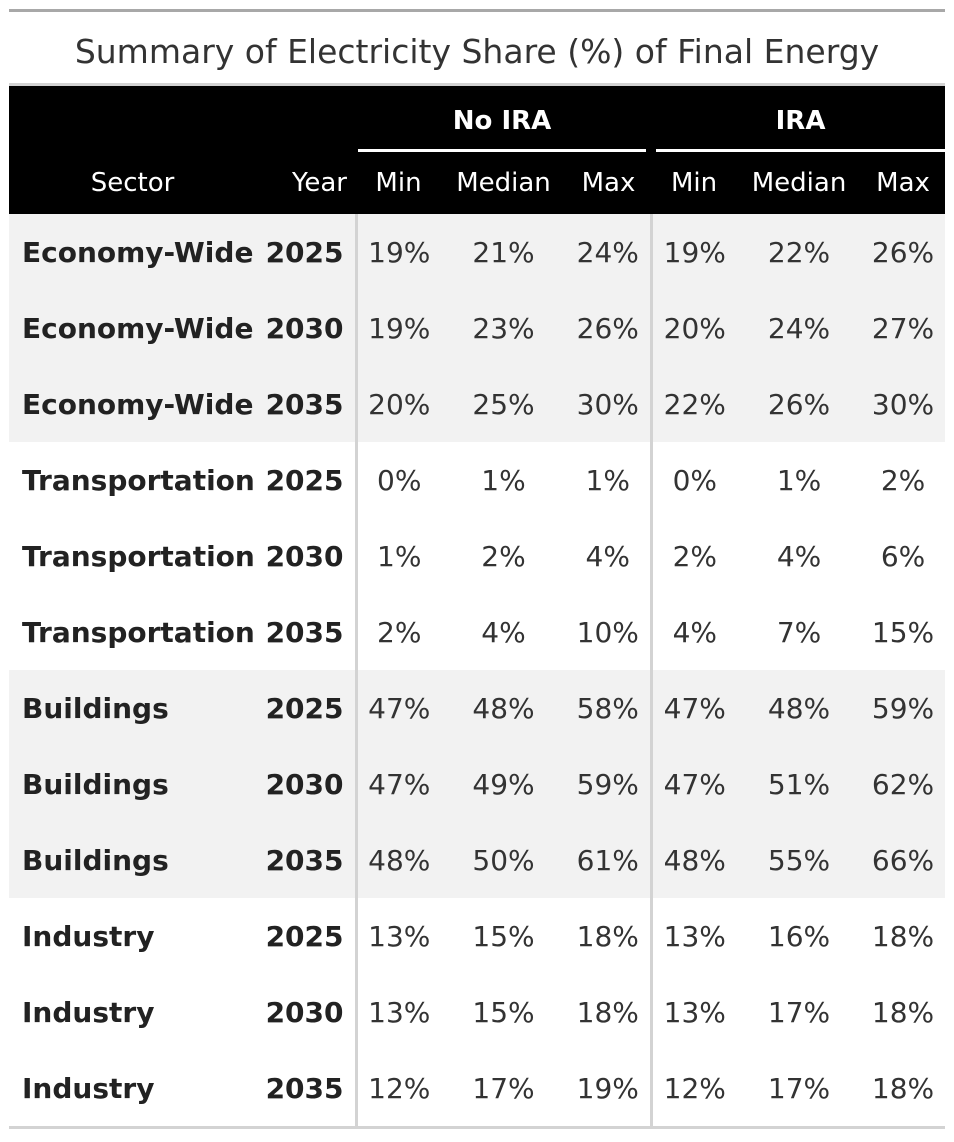 The height and width of the screenshot is (1142, 954). Describe the element at coordinates (398, 183) in the screenshot. I see `column-header-no-ira-min: Min` at that location.